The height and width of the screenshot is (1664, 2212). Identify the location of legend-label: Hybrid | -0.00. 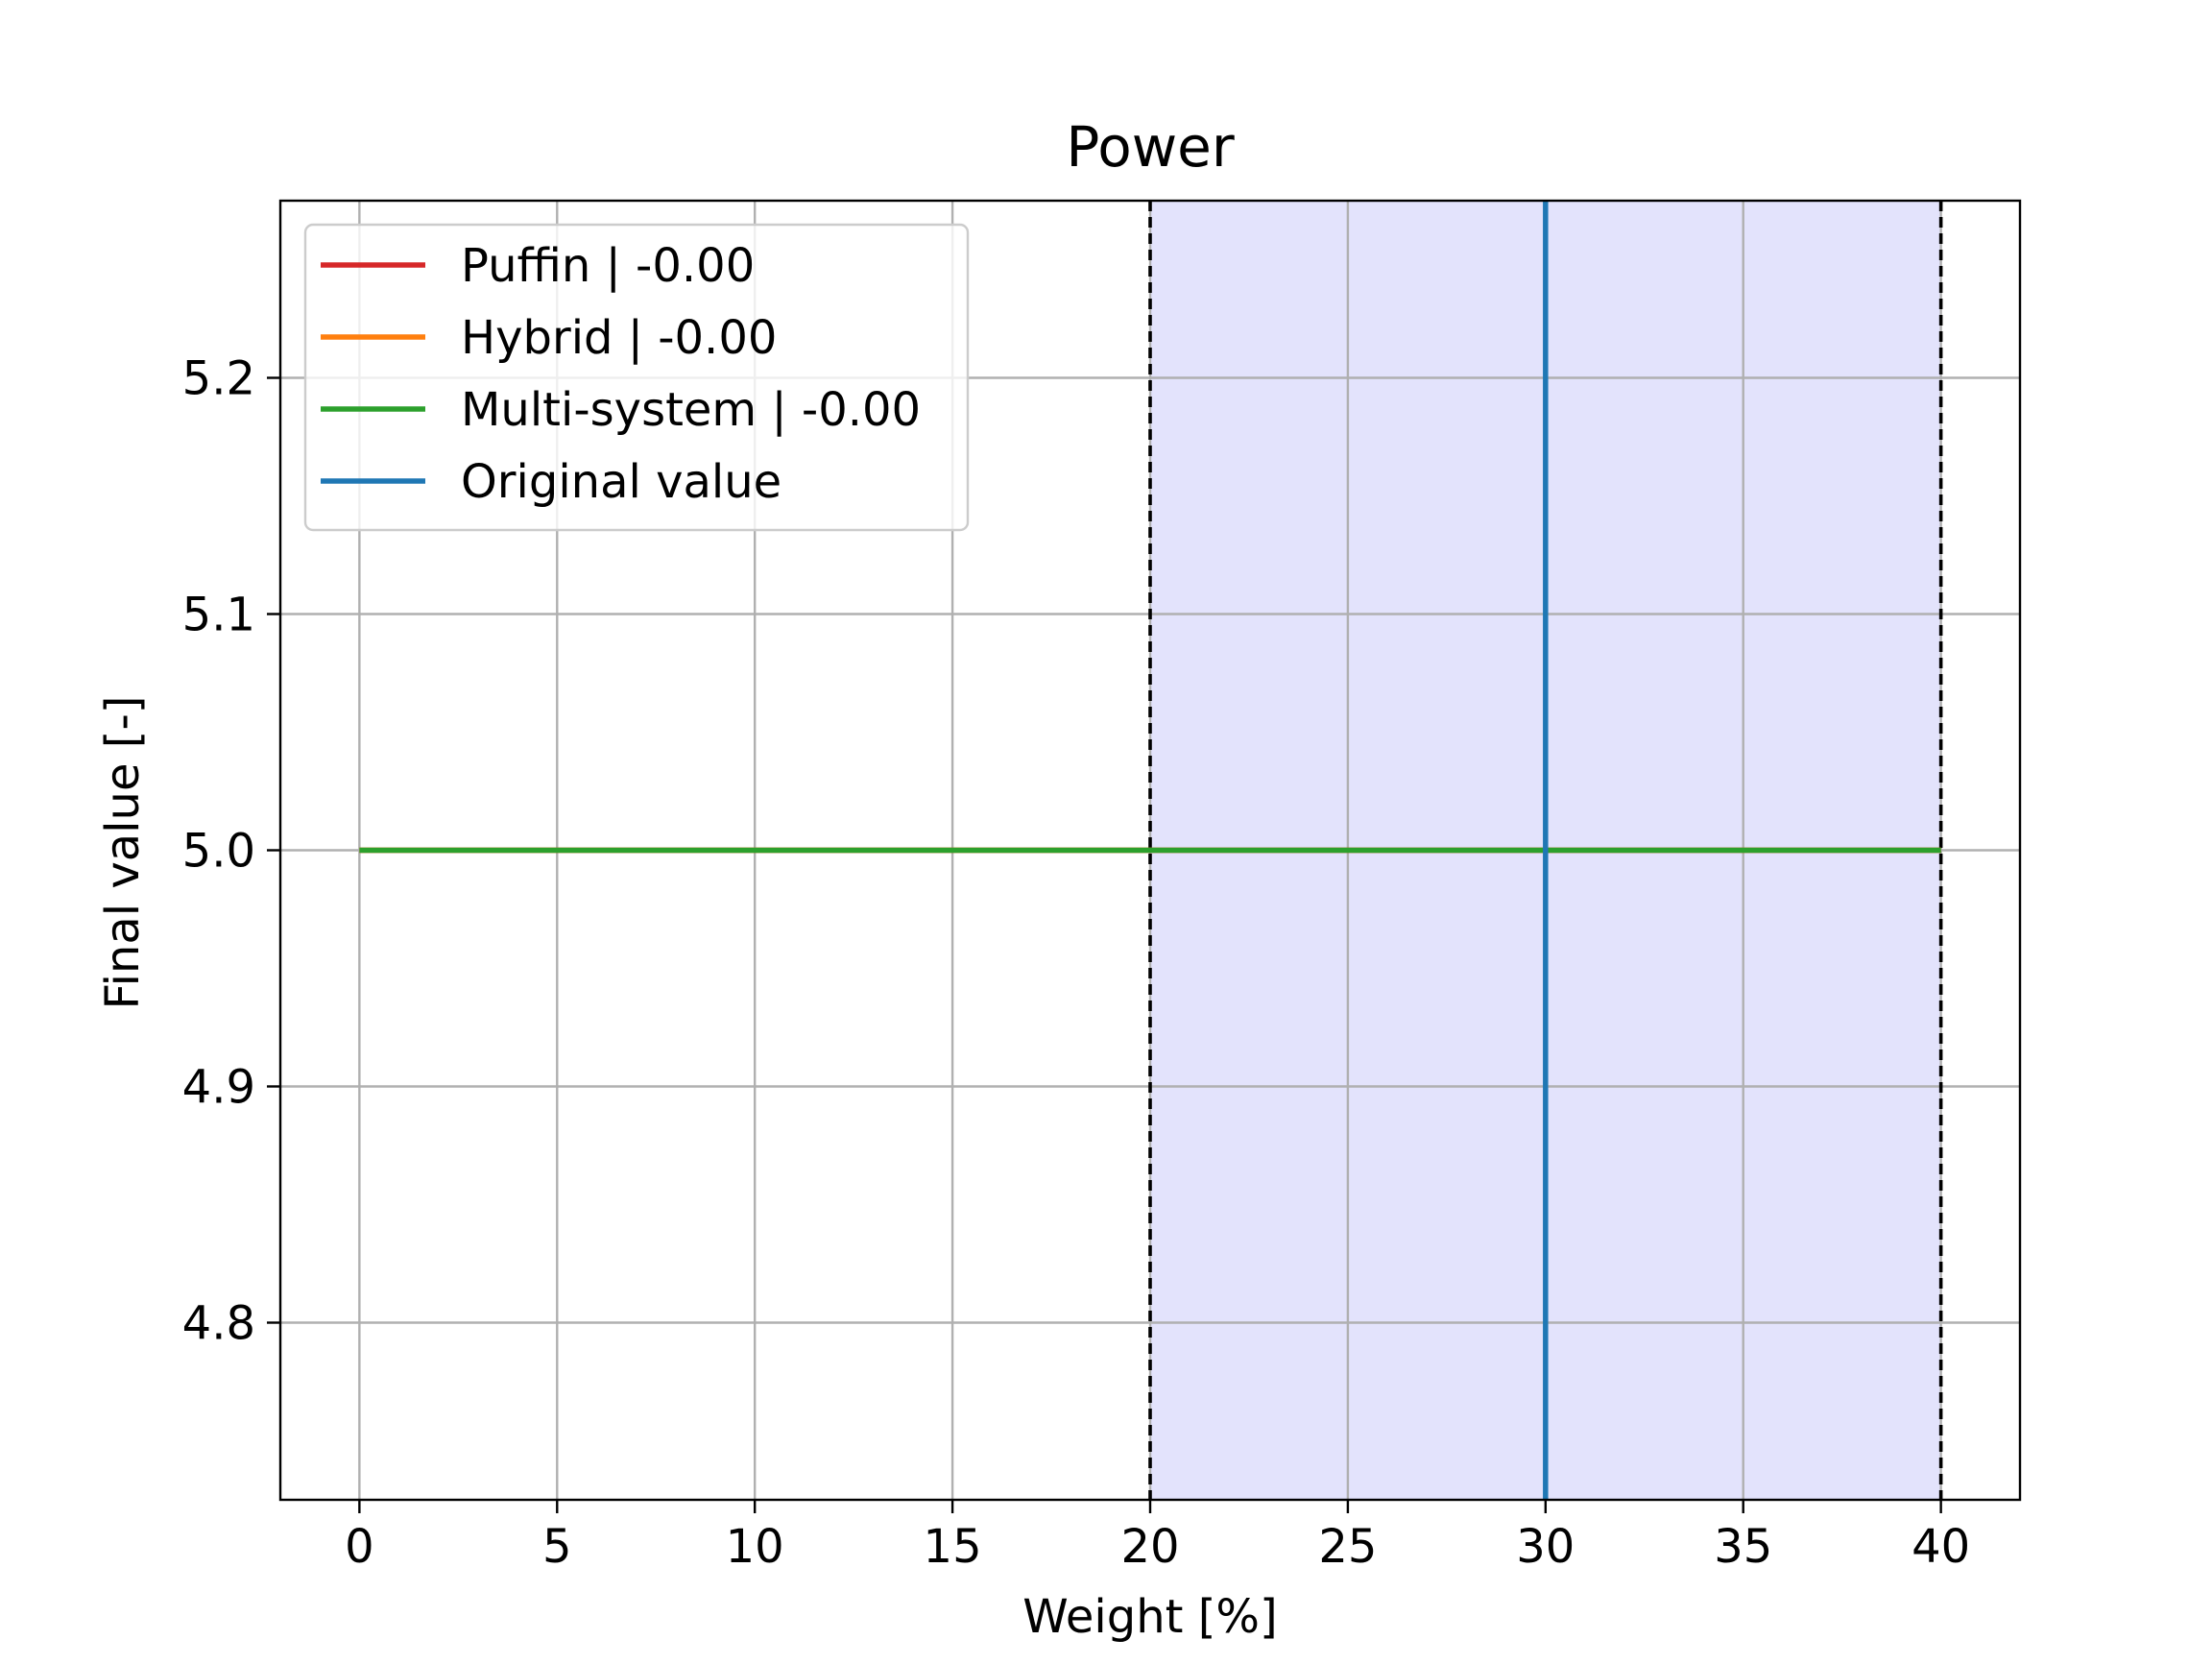
(619, 338).